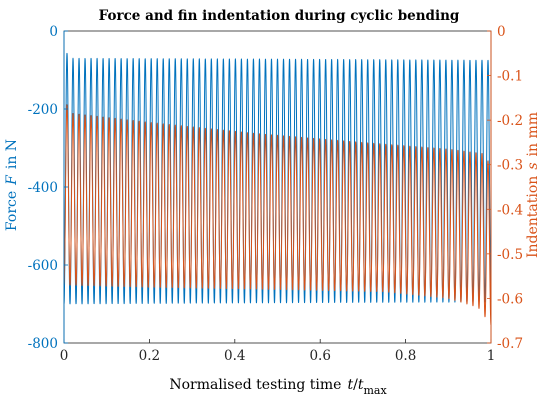 Image resolution: width=550 pixels, height=405 pixels. Describe the element at coordinates (319, 356) in the screenshot. I see `x-tick-label: 0.6` at that location.